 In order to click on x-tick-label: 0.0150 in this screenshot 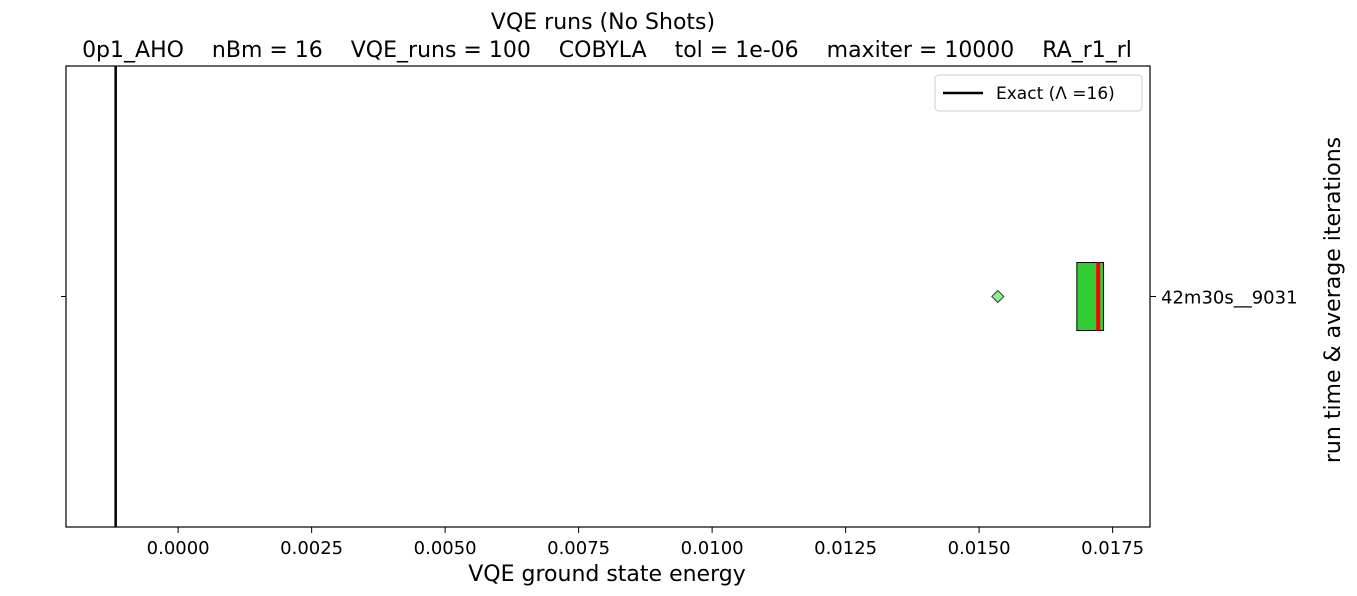, I will do `click(979, 548)`.